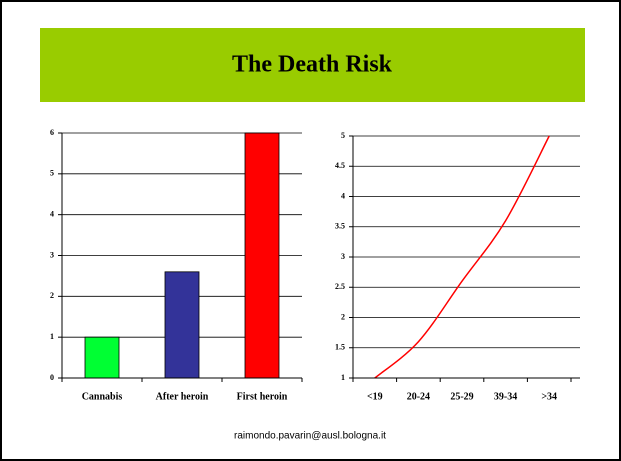 The width and height of the screenshot is (621, 461). Describe the element at coordinates (310, 436) in the screenshot. I see `footer: raimondo.pavarin@ausl.bologna.it` at that location.